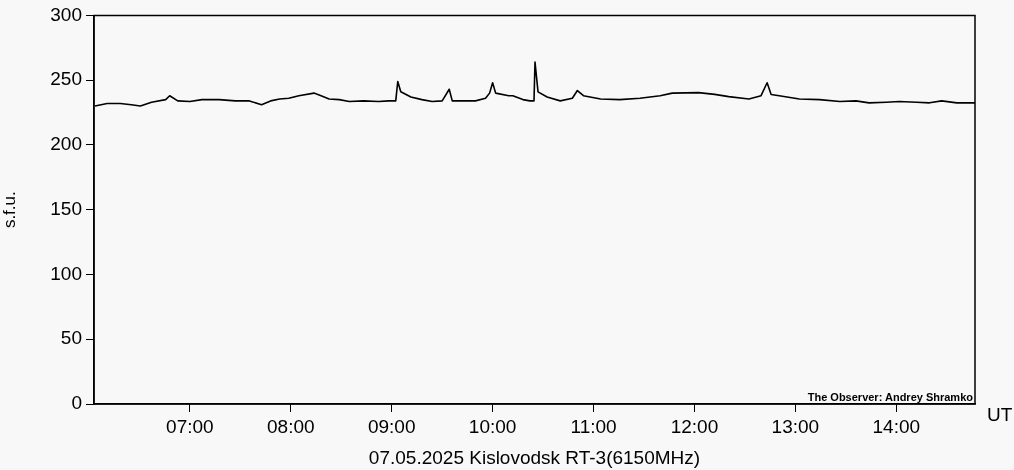  I want to click on x-tick-label: 10:00, so click(492, 426).